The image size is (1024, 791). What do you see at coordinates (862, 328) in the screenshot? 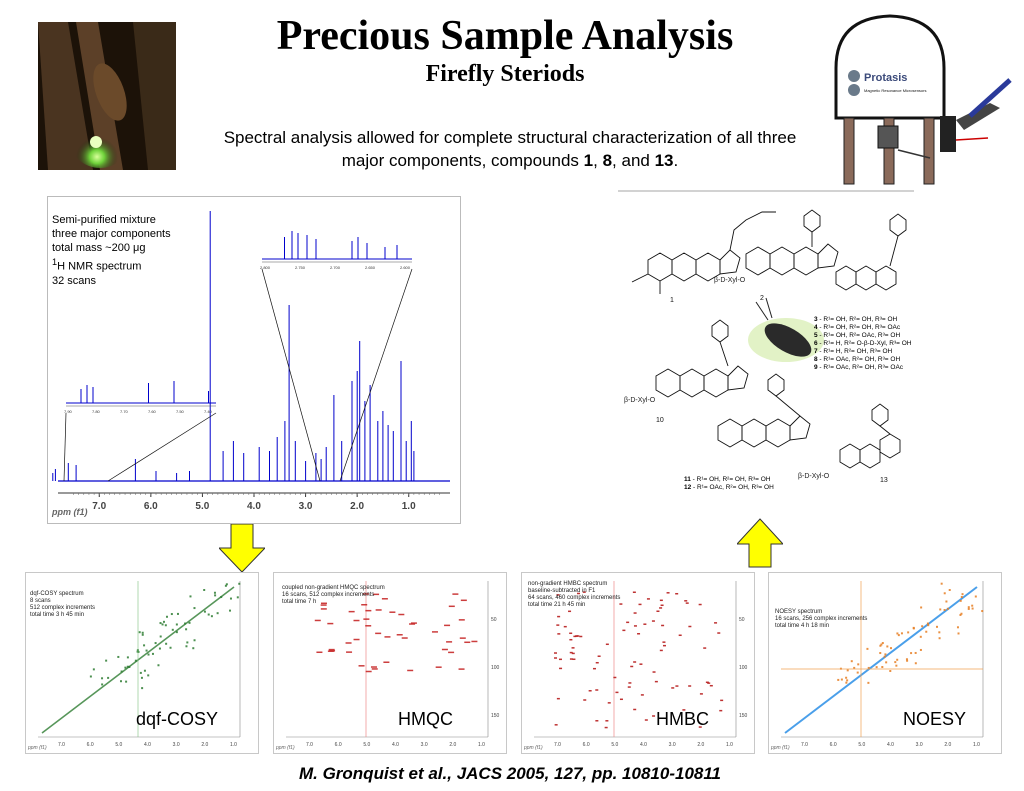
I see `legend-entry: 4 - R¹= OH, R²= OH, R³= OAc` at bounding box center [862, 328].